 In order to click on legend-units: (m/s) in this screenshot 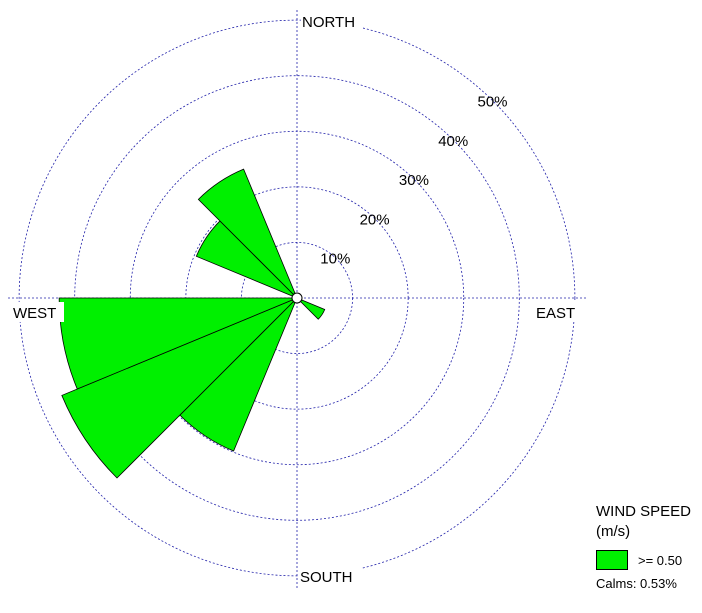, I will do `click(613, 531)`.